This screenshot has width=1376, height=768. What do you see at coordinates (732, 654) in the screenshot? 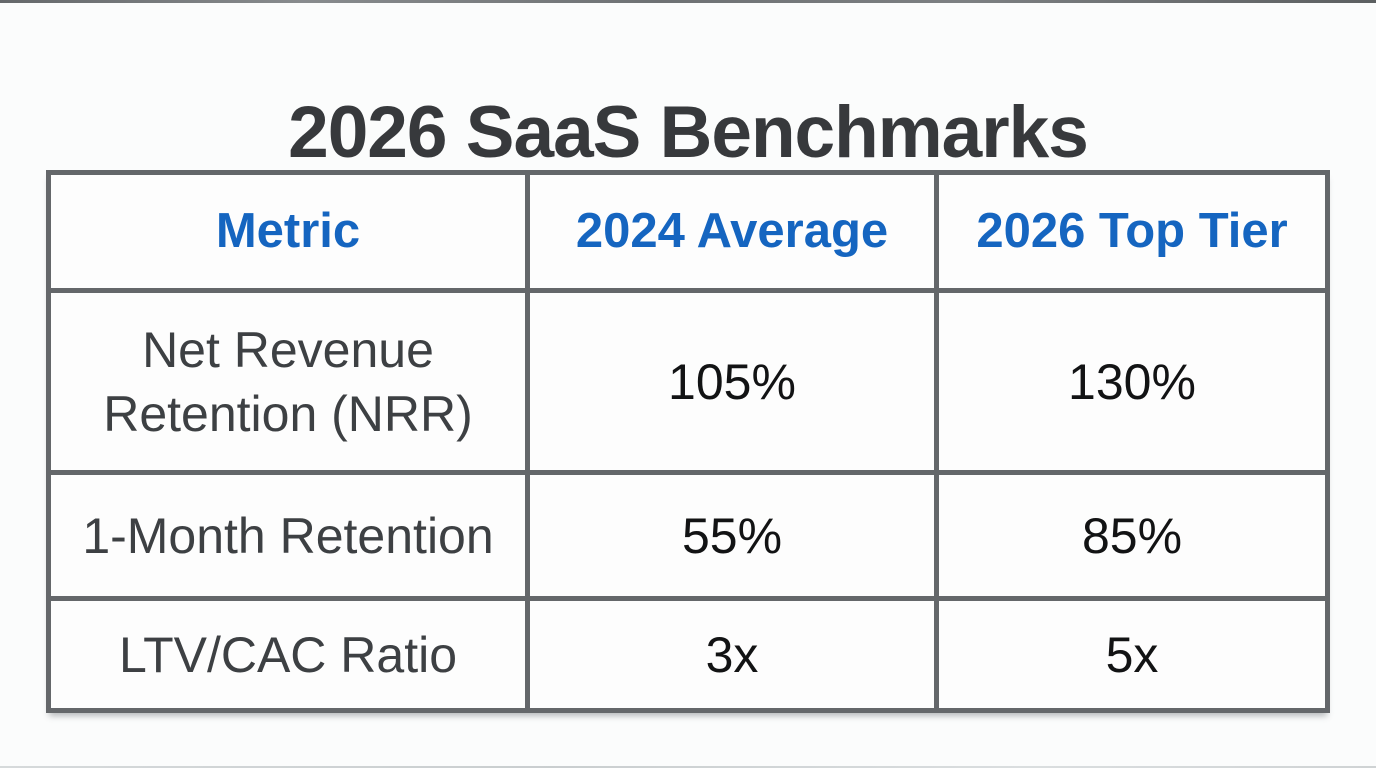
I see `table-row-value-2024: 3x` at bounding box center [732, 654].